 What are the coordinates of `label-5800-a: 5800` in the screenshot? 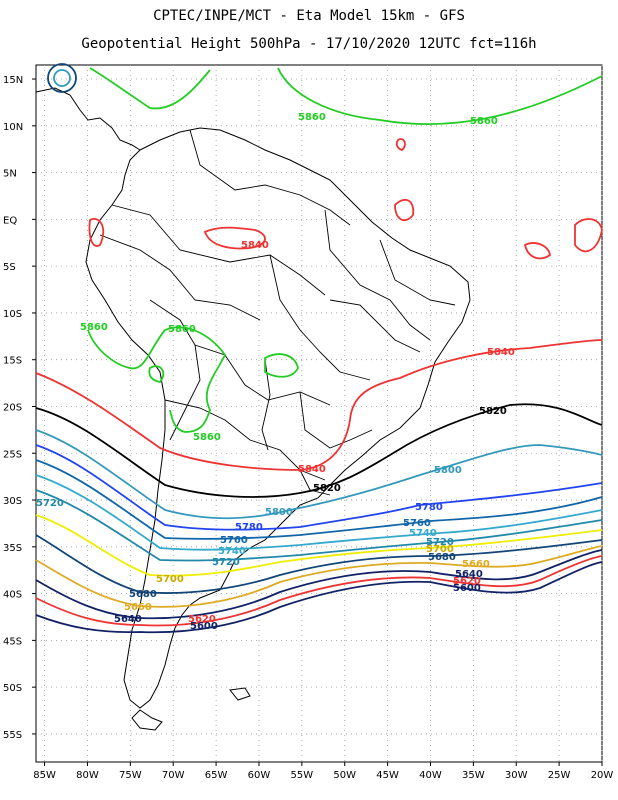 It's located at (448, 470).